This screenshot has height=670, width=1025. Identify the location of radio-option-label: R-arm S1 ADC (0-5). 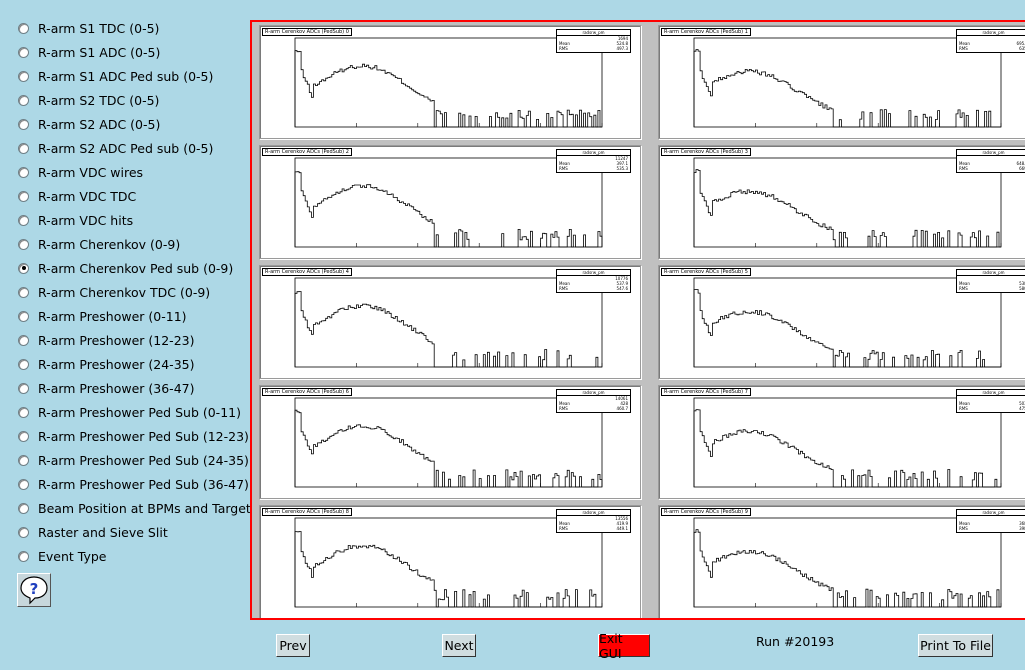
(99, 52).